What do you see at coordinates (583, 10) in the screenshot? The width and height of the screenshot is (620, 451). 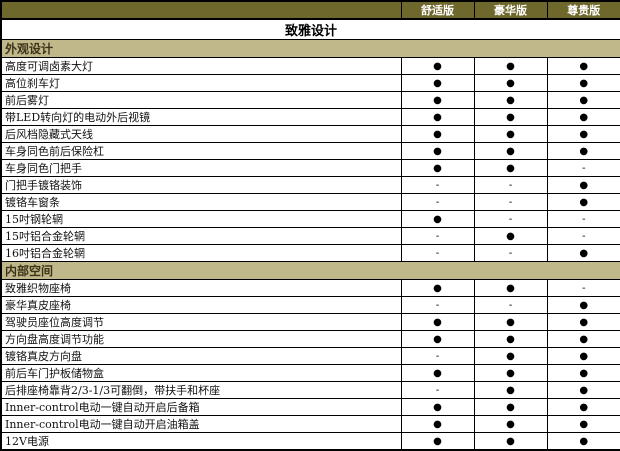 I see `trim-header-premium: 尊贵版` at bounding box center [583, 10].